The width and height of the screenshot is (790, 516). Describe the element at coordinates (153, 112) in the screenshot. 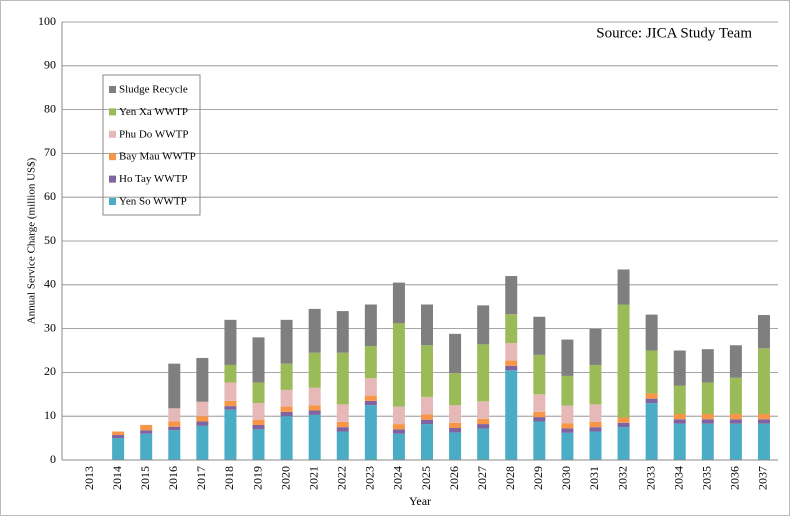

I see `legend-label: Yen Xa WWTP` at that location.